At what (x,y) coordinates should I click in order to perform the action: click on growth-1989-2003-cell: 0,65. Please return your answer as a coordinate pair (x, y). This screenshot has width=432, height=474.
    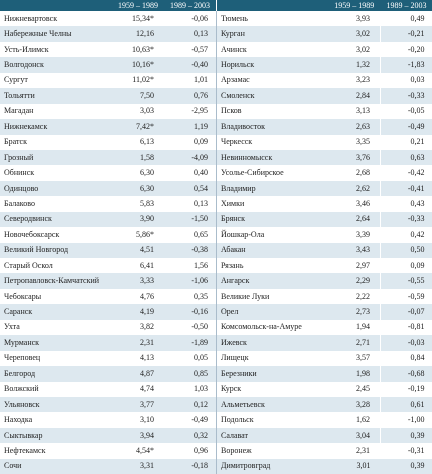
    Looking at the image, I should click on (190, 234).